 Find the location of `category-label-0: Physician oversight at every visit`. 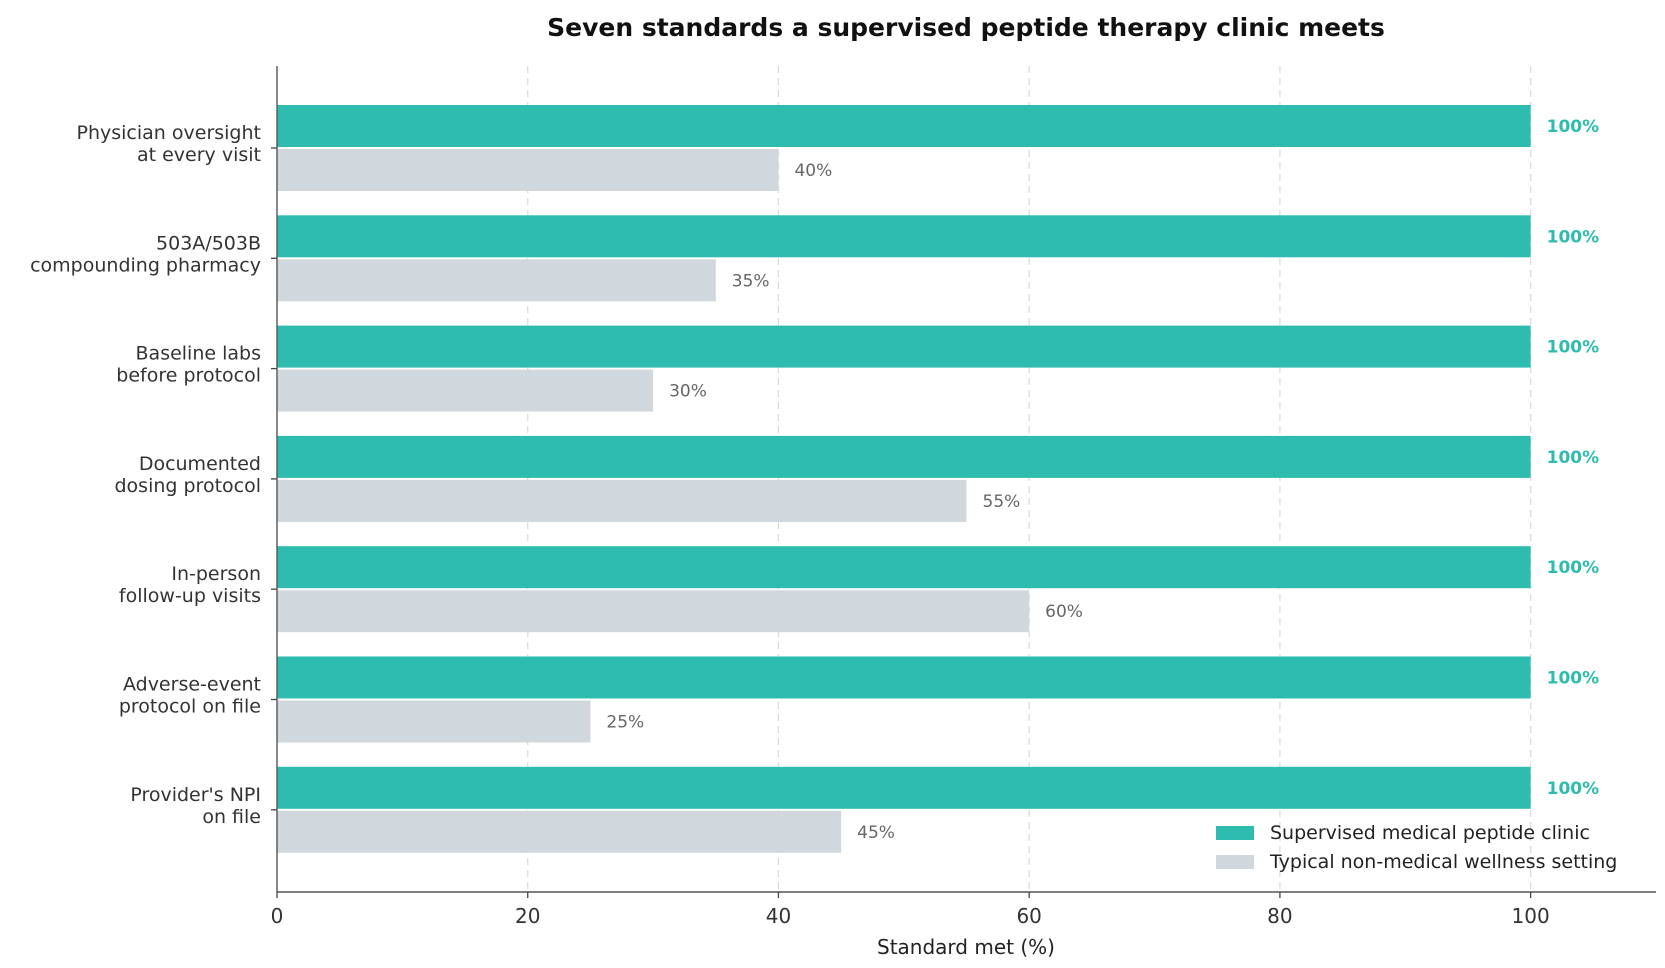

category-label-0: Physician oversight at every visit is located at coordinates (169, 144).